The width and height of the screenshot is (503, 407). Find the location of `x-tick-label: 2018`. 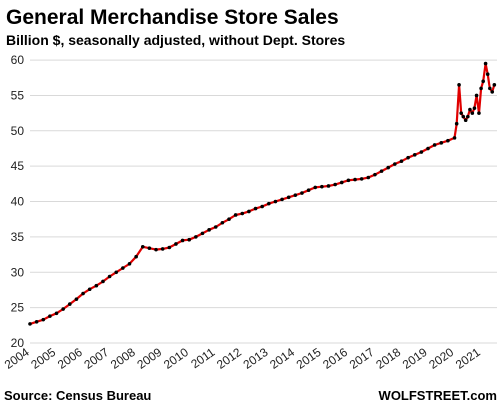

x-tick-label: 2018 is located at coordinates (388, 358).